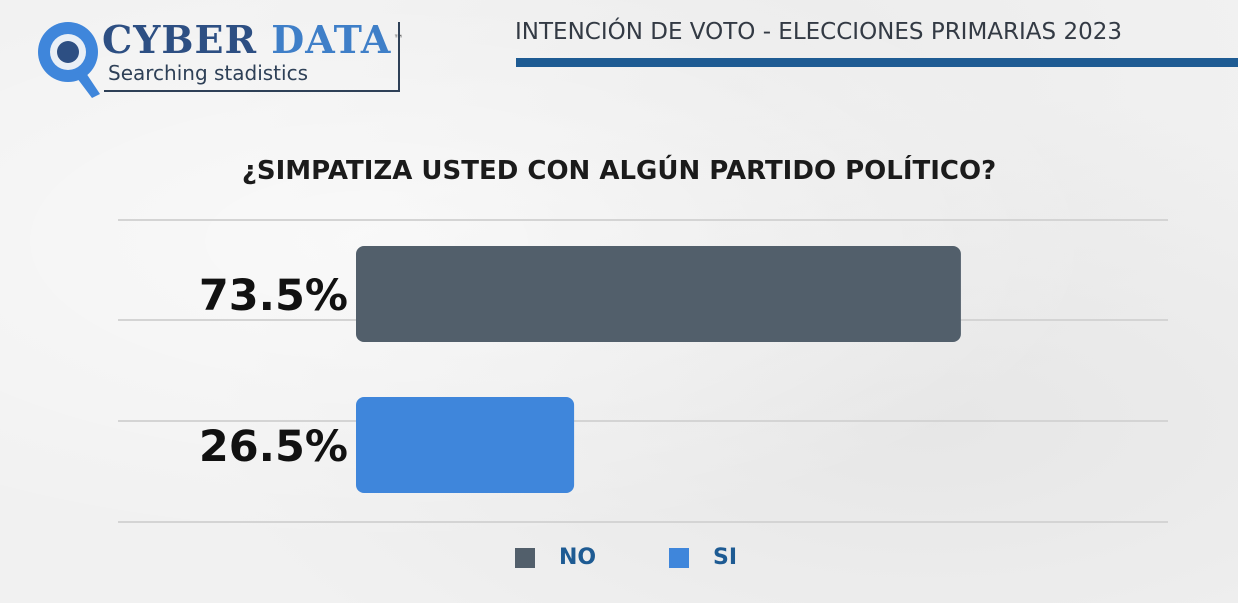 This screenshot has width=1238, height=603. What do you see at coordinates (399, 57) in the screenshot?
I see `logo-divider-vertical` at bounding box center [399, 57].